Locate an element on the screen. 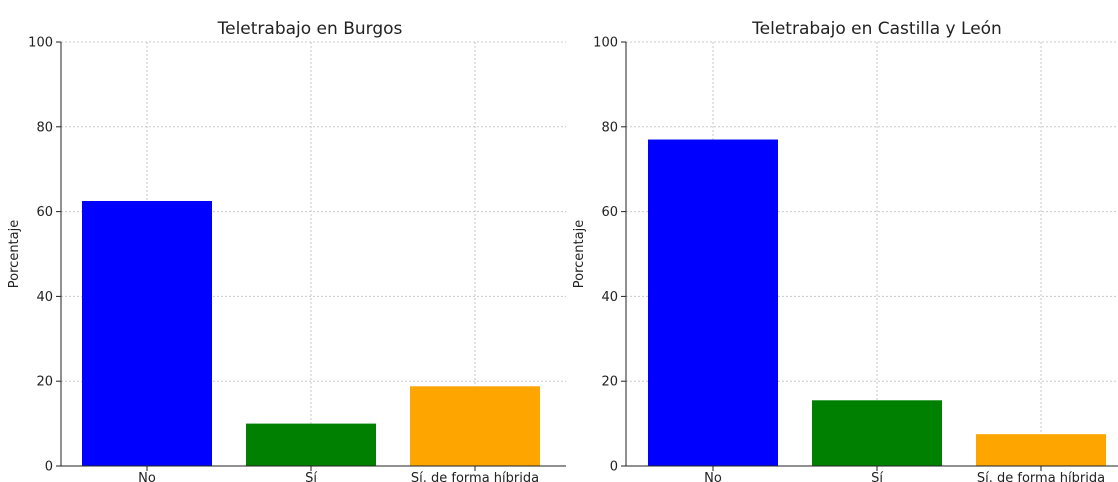 This screenshot has width=1118, height=482. chart2-xtick-label-2: Sí. de forma híbrida is located at coordinates (1041, 476).